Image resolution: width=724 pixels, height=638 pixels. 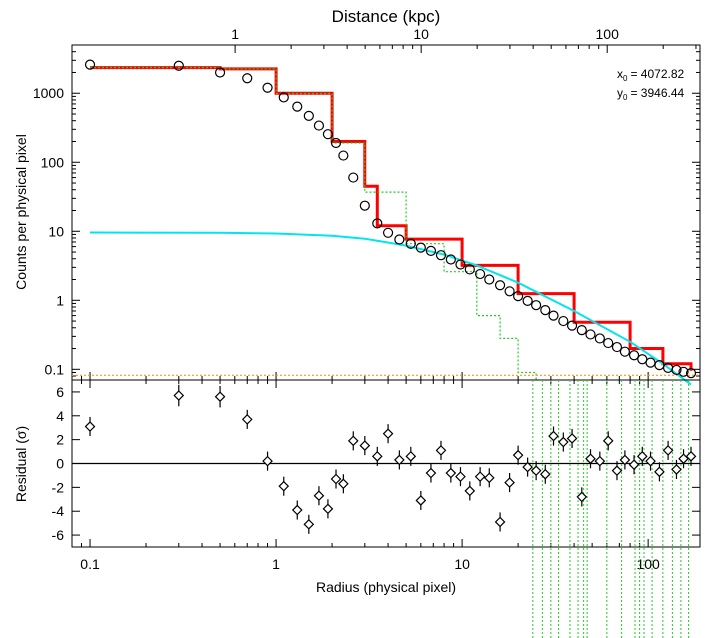 What do you see at coordinates (235, 34) in the screenshot?
I see `top-distance-tick-label: 1` at bounding box center [235, 34].